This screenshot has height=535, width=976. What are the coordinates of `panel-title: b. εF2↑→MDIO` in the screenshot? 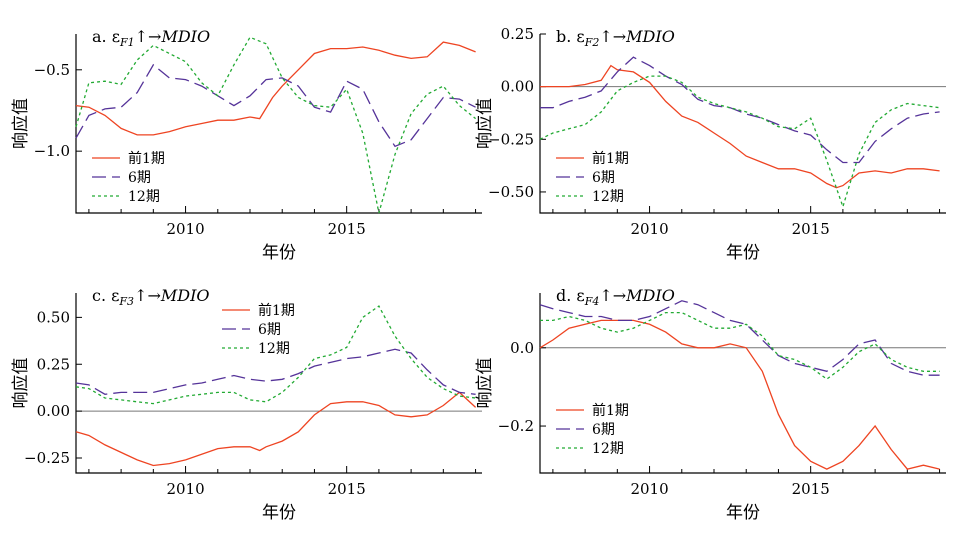 It's located at (615, 38).